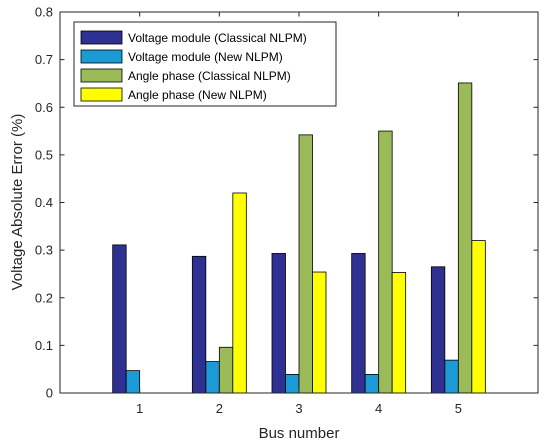 The height and width of the screenshot is (445, 550). I want to click on x-tick-label: 5, so click(458, 408).